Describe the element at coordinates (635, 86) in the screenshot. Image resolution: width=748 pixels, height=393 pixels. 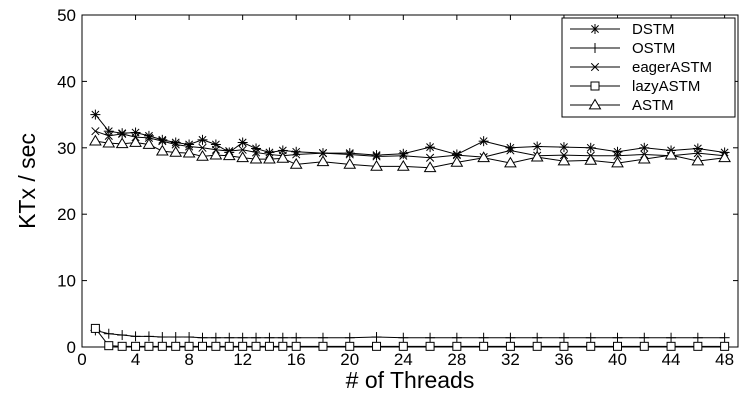
I see `legend-entry: lazyASTM` at that location.